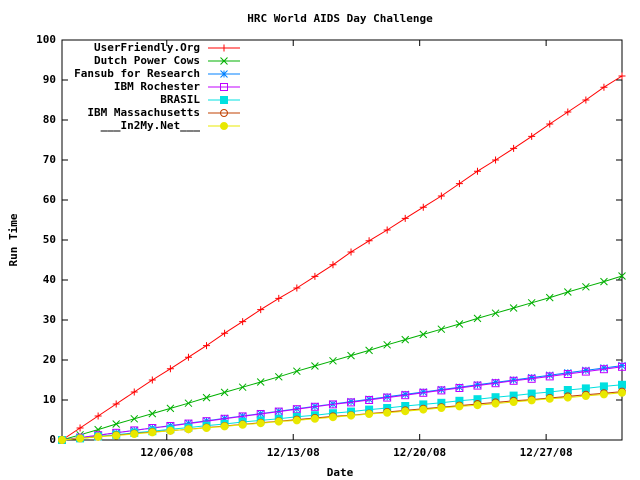  I want to click on y-tick-label: 40, so click(49, 279).